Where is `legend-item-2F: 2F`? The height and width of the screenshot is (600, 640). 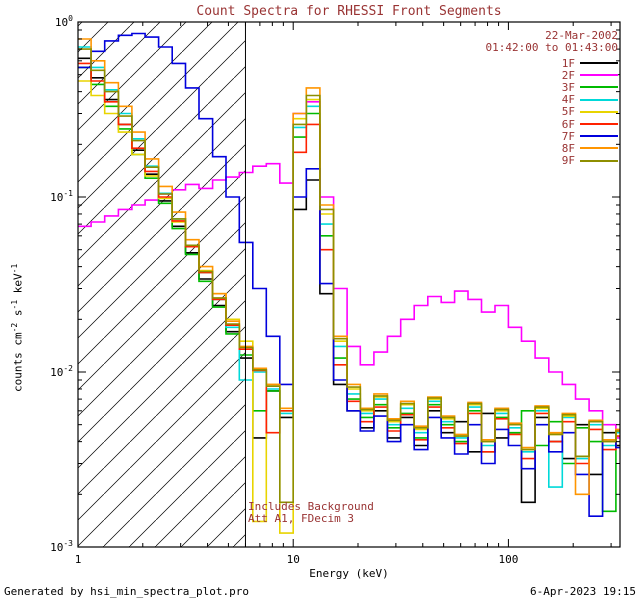 legend-item-2F: 2F is located at coordinates (589, 75).